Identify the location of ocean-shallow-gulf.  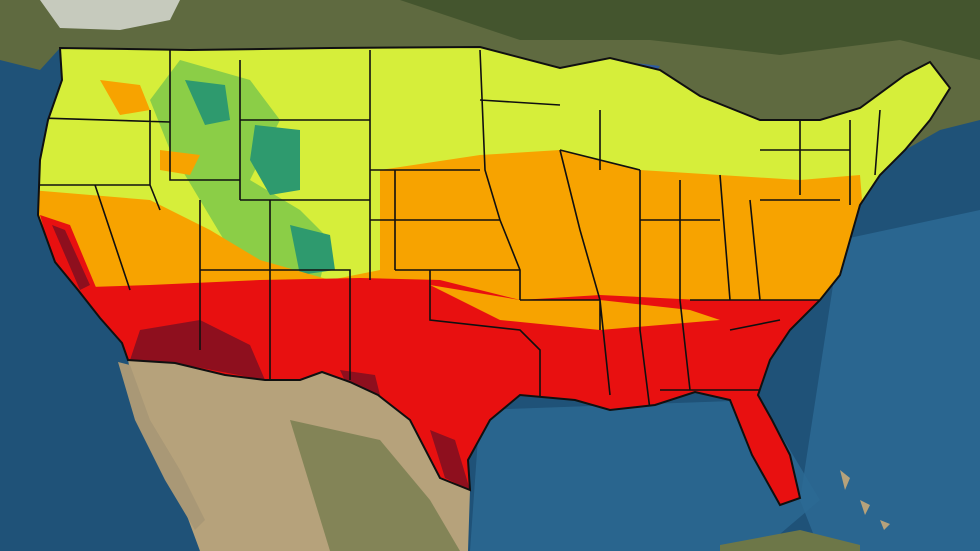
(645, 475).